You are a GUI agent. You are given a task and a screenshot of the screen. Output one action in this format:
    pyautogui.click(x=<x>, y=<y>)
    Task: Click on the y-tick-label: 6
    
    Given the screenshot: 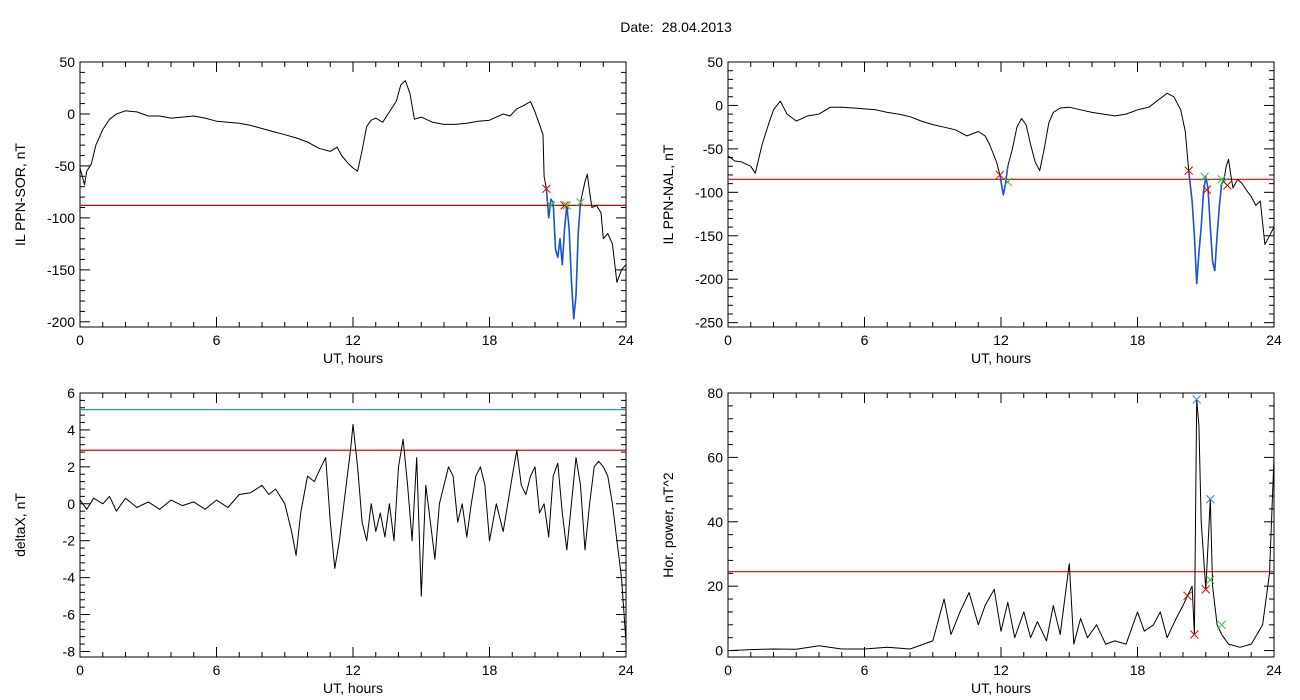 What is the action you would take?
    pyautogui.click(x=71, y=393)
    